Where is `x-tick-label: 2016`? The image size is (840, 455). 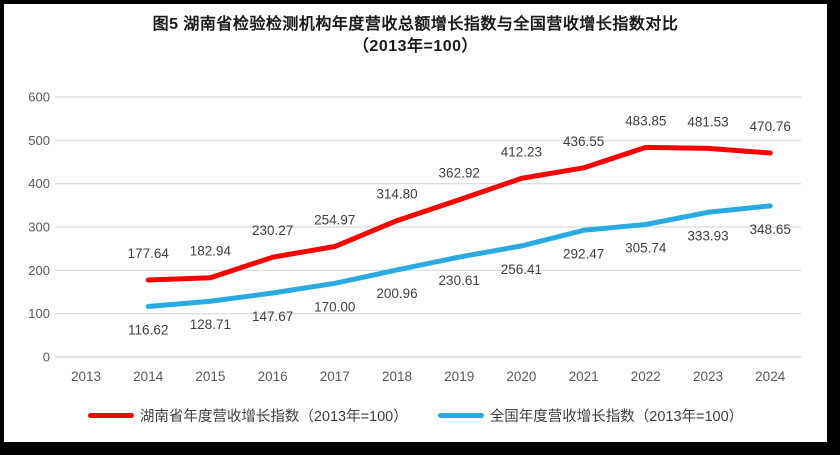
x-tick-label: 2016 is located at coordinates (273, 376).